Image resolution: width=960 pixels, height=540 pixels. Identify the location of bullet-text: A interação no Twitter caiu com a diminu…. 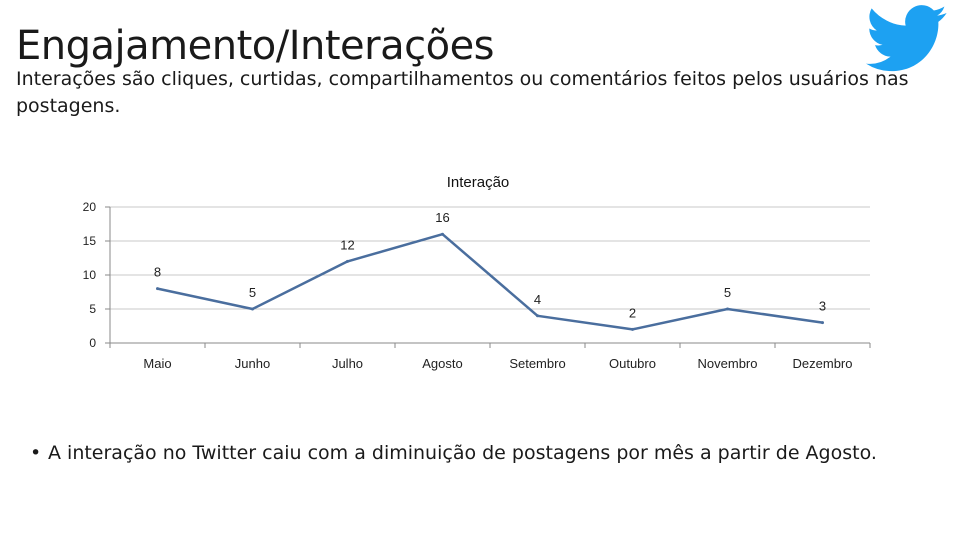
(462, 453).